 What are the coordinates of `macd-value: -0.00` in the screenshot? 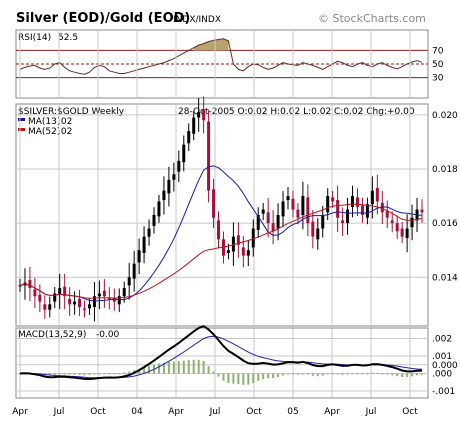 It's located at (108, 335).